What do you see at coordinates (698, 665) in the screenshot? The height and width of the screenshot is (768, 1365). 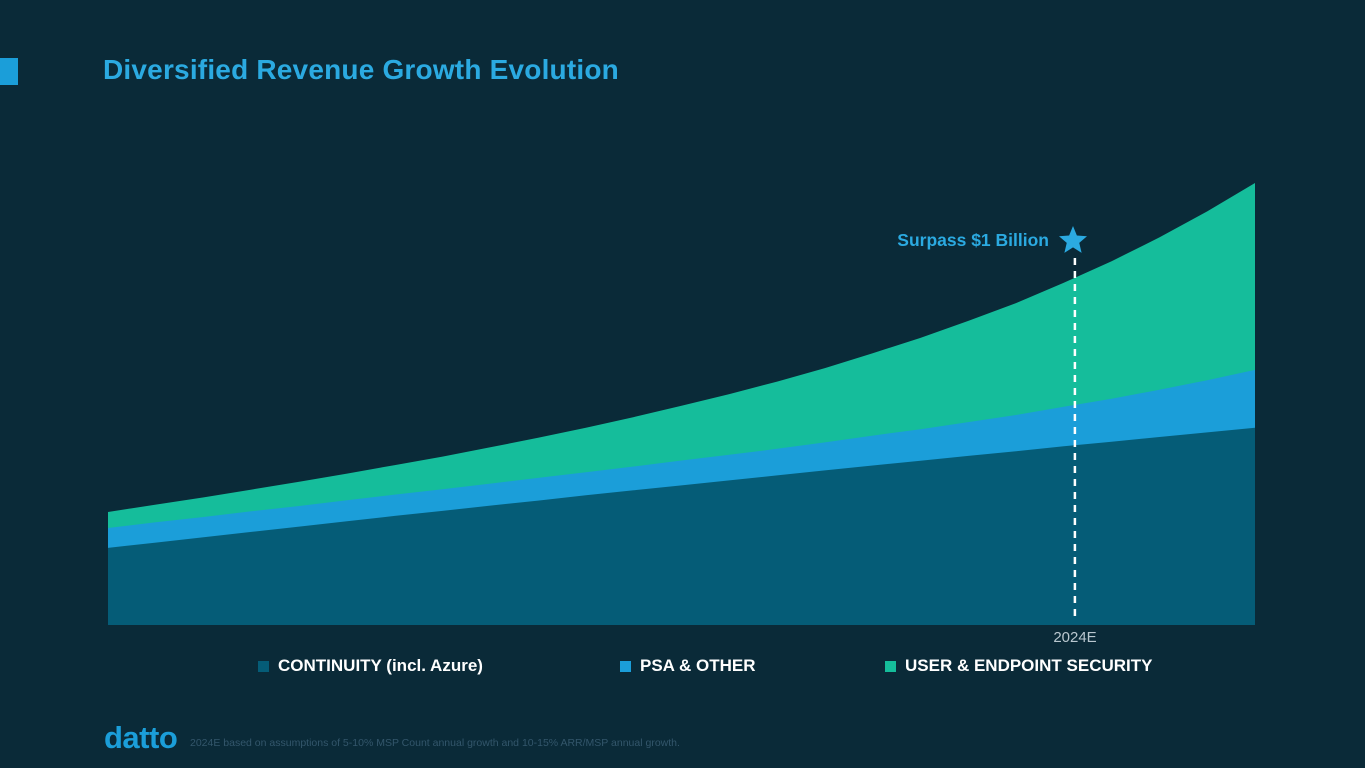 I see `legend-label-psa-other: PSA & OTHER` at bounding box center [698, 665].